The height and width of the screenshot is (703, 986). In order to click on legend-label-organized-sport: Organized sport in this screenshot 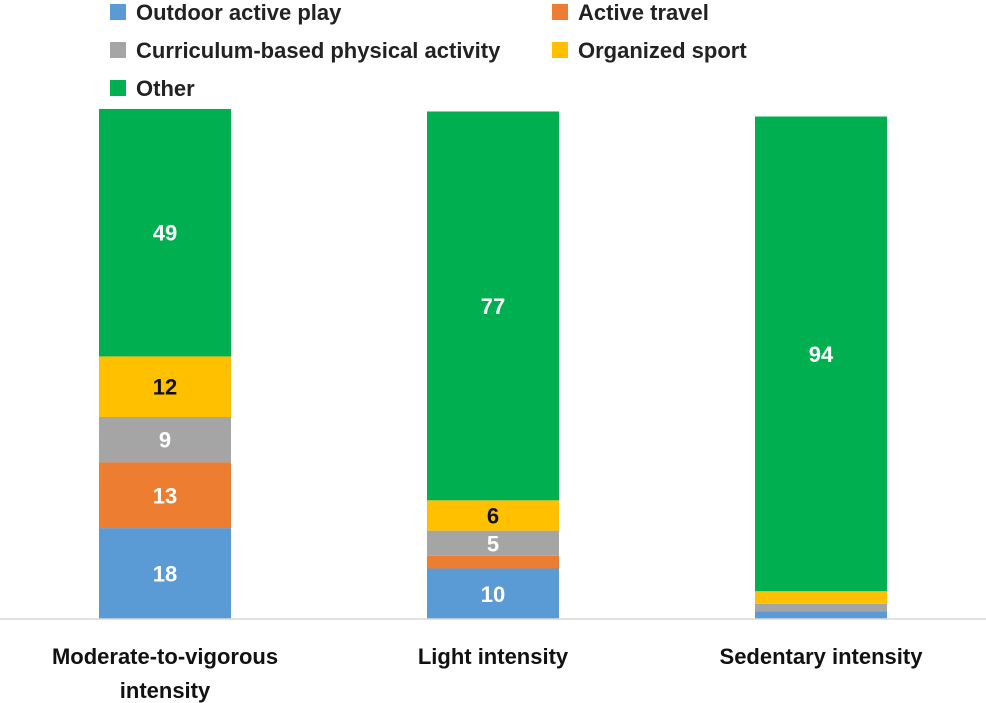, I will do `click(662, 50)`.